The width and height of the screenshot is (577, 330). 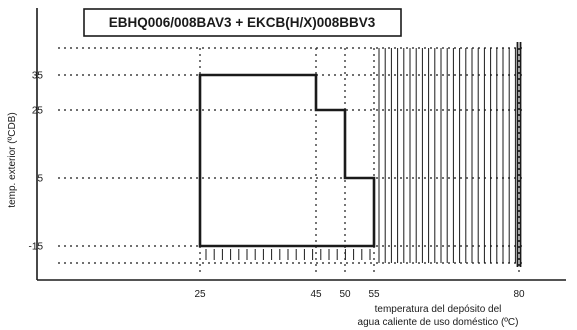 I want to click on x-tick-label: 80, so click(x=519, y=294).